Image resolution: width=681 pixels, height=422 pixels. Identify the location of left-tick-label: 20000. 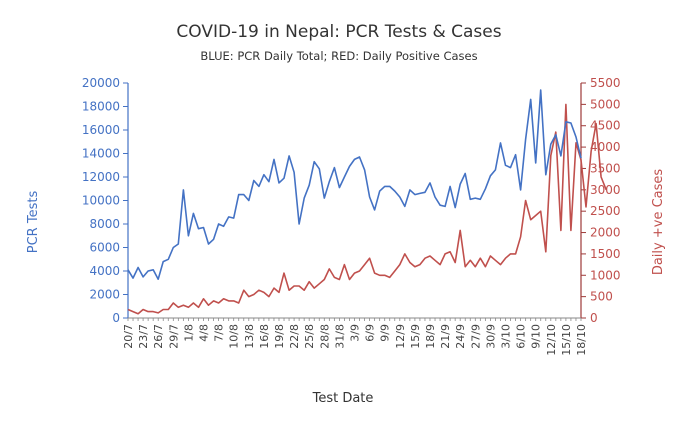
(101, 83).